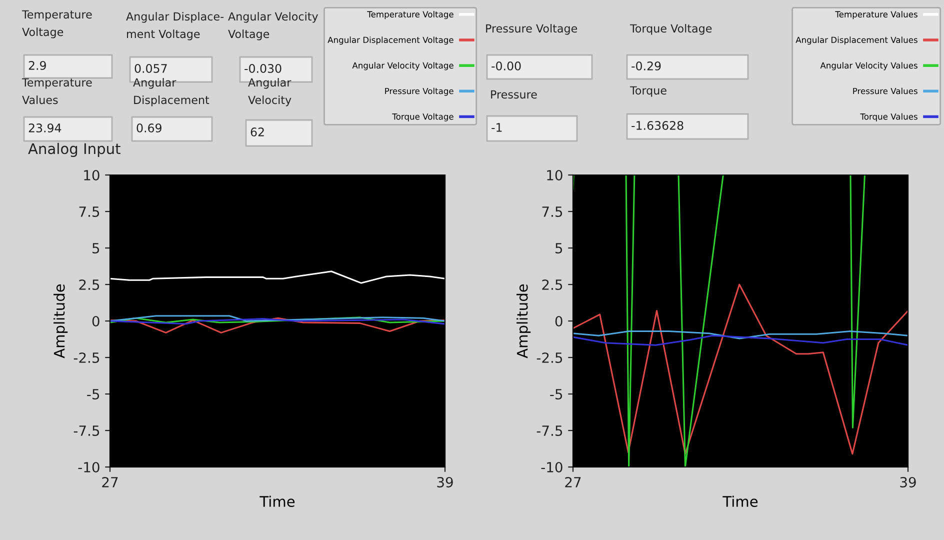 This screenshot has height=540, width=944. I want to click on legend-label: Pressure Values, so click(885, 91).